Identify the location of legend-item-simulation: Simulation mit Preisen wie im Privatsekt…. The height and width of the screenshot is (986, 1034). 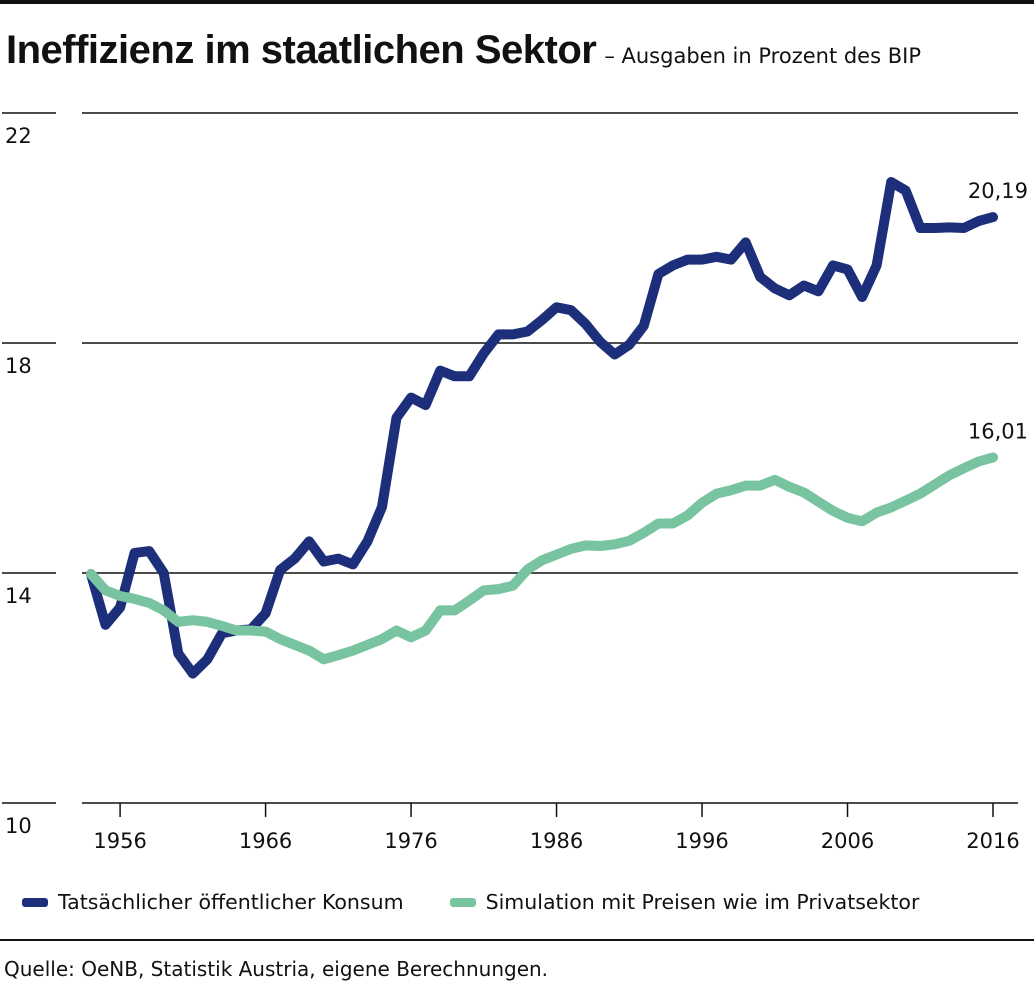
(684, 902).